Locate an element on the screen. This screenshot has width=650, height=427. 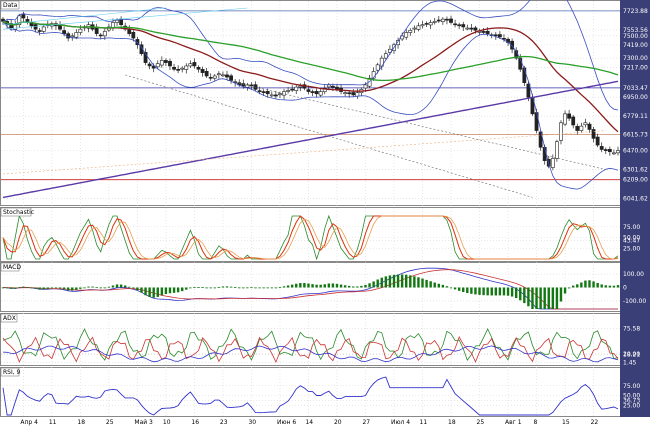
trend-line-cyan is located at coordinates (125, 18).